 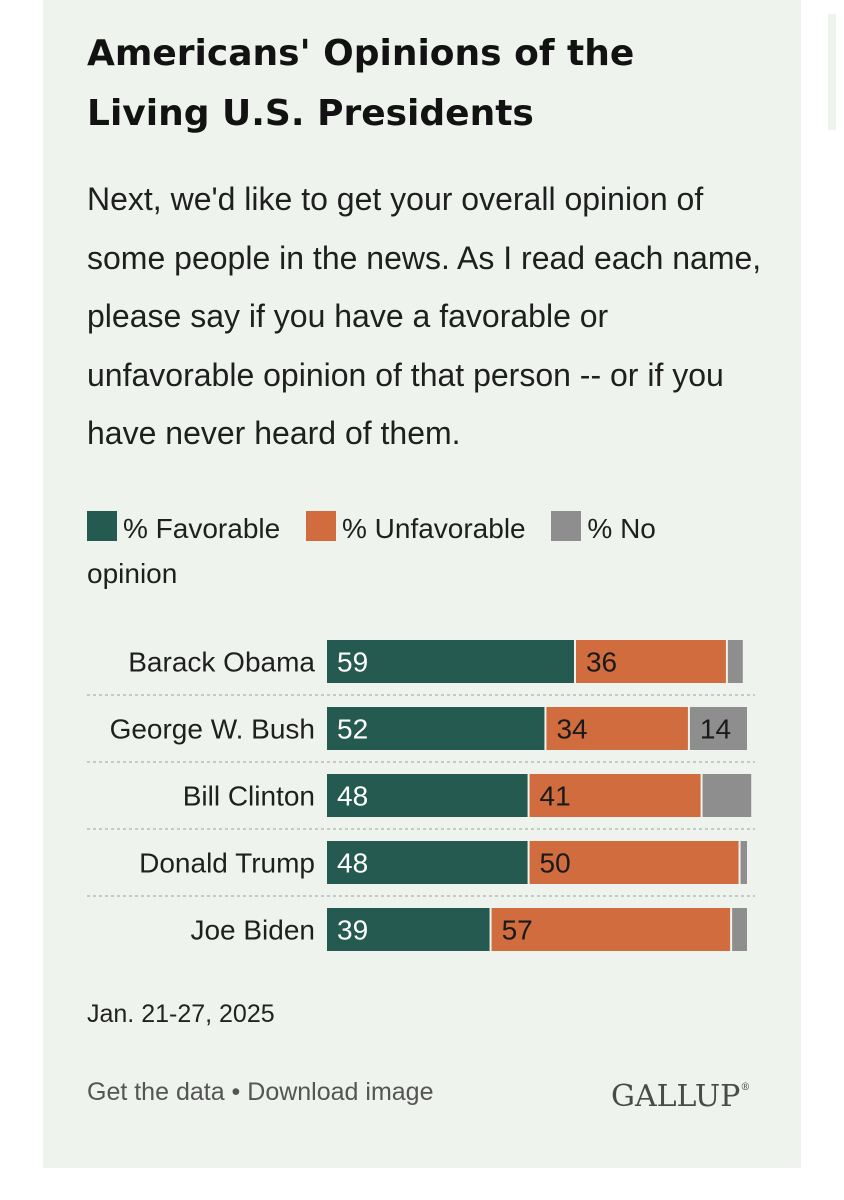 What do you see at coordinates (676, 1096) in the screenshot?
I see `logo-text: GALLUP` at bounding box center [676, 1096].